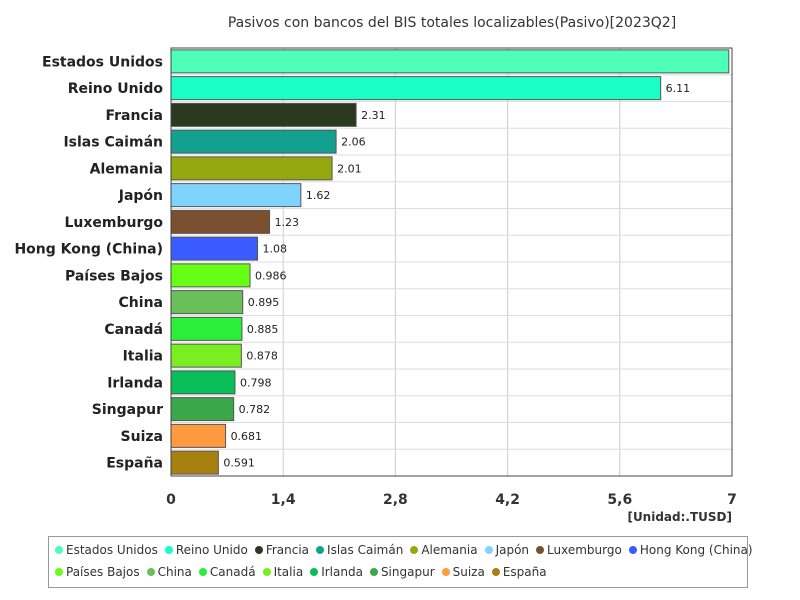  I want to click on legend-item: Luxemburgo, so click(579, 550).